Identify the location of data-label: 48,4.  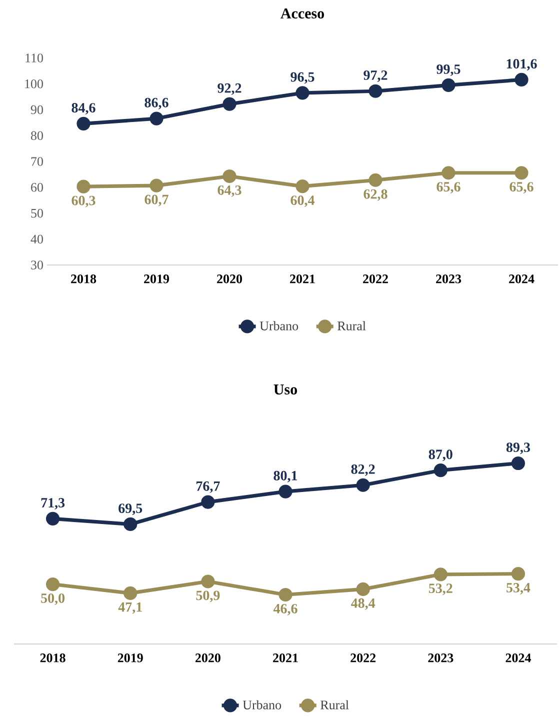
(363, 604).